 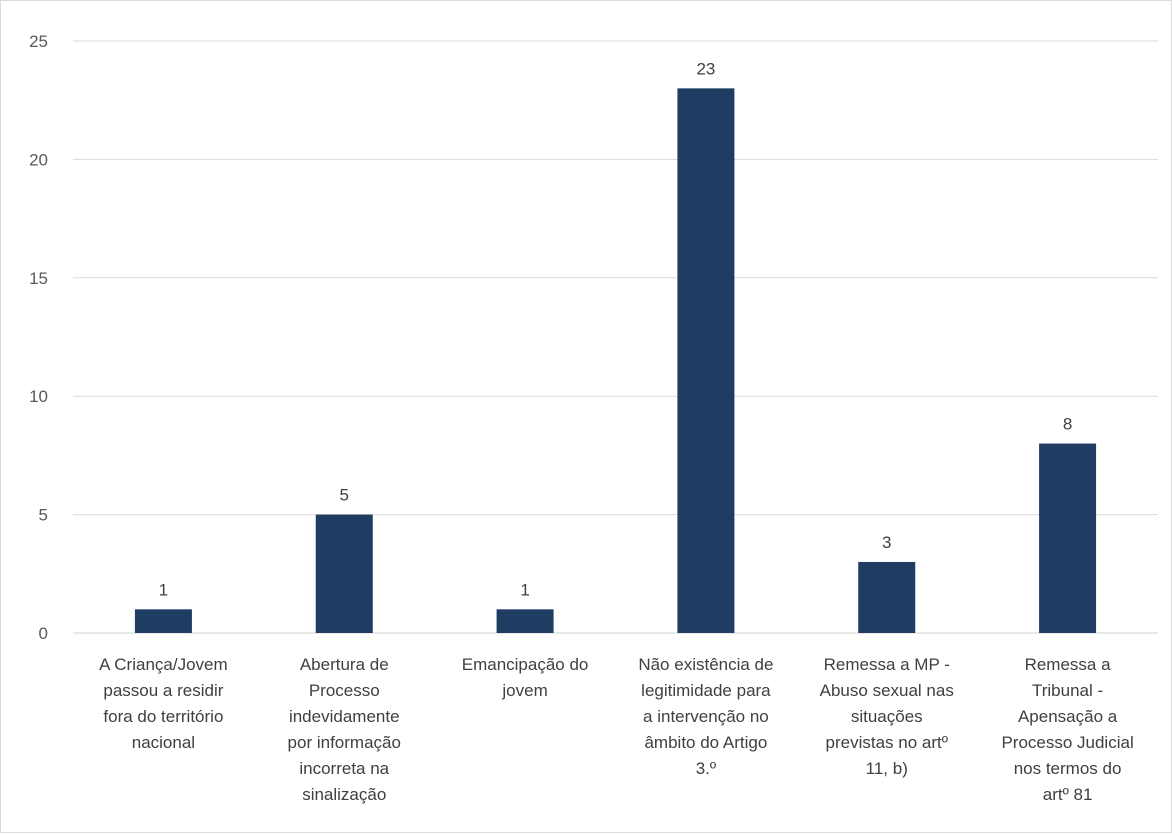 What do you see at coordinates (706, 768) in the screenshot?
I see `x-category-label-line: 3.º` at bounding box center [706, 768].